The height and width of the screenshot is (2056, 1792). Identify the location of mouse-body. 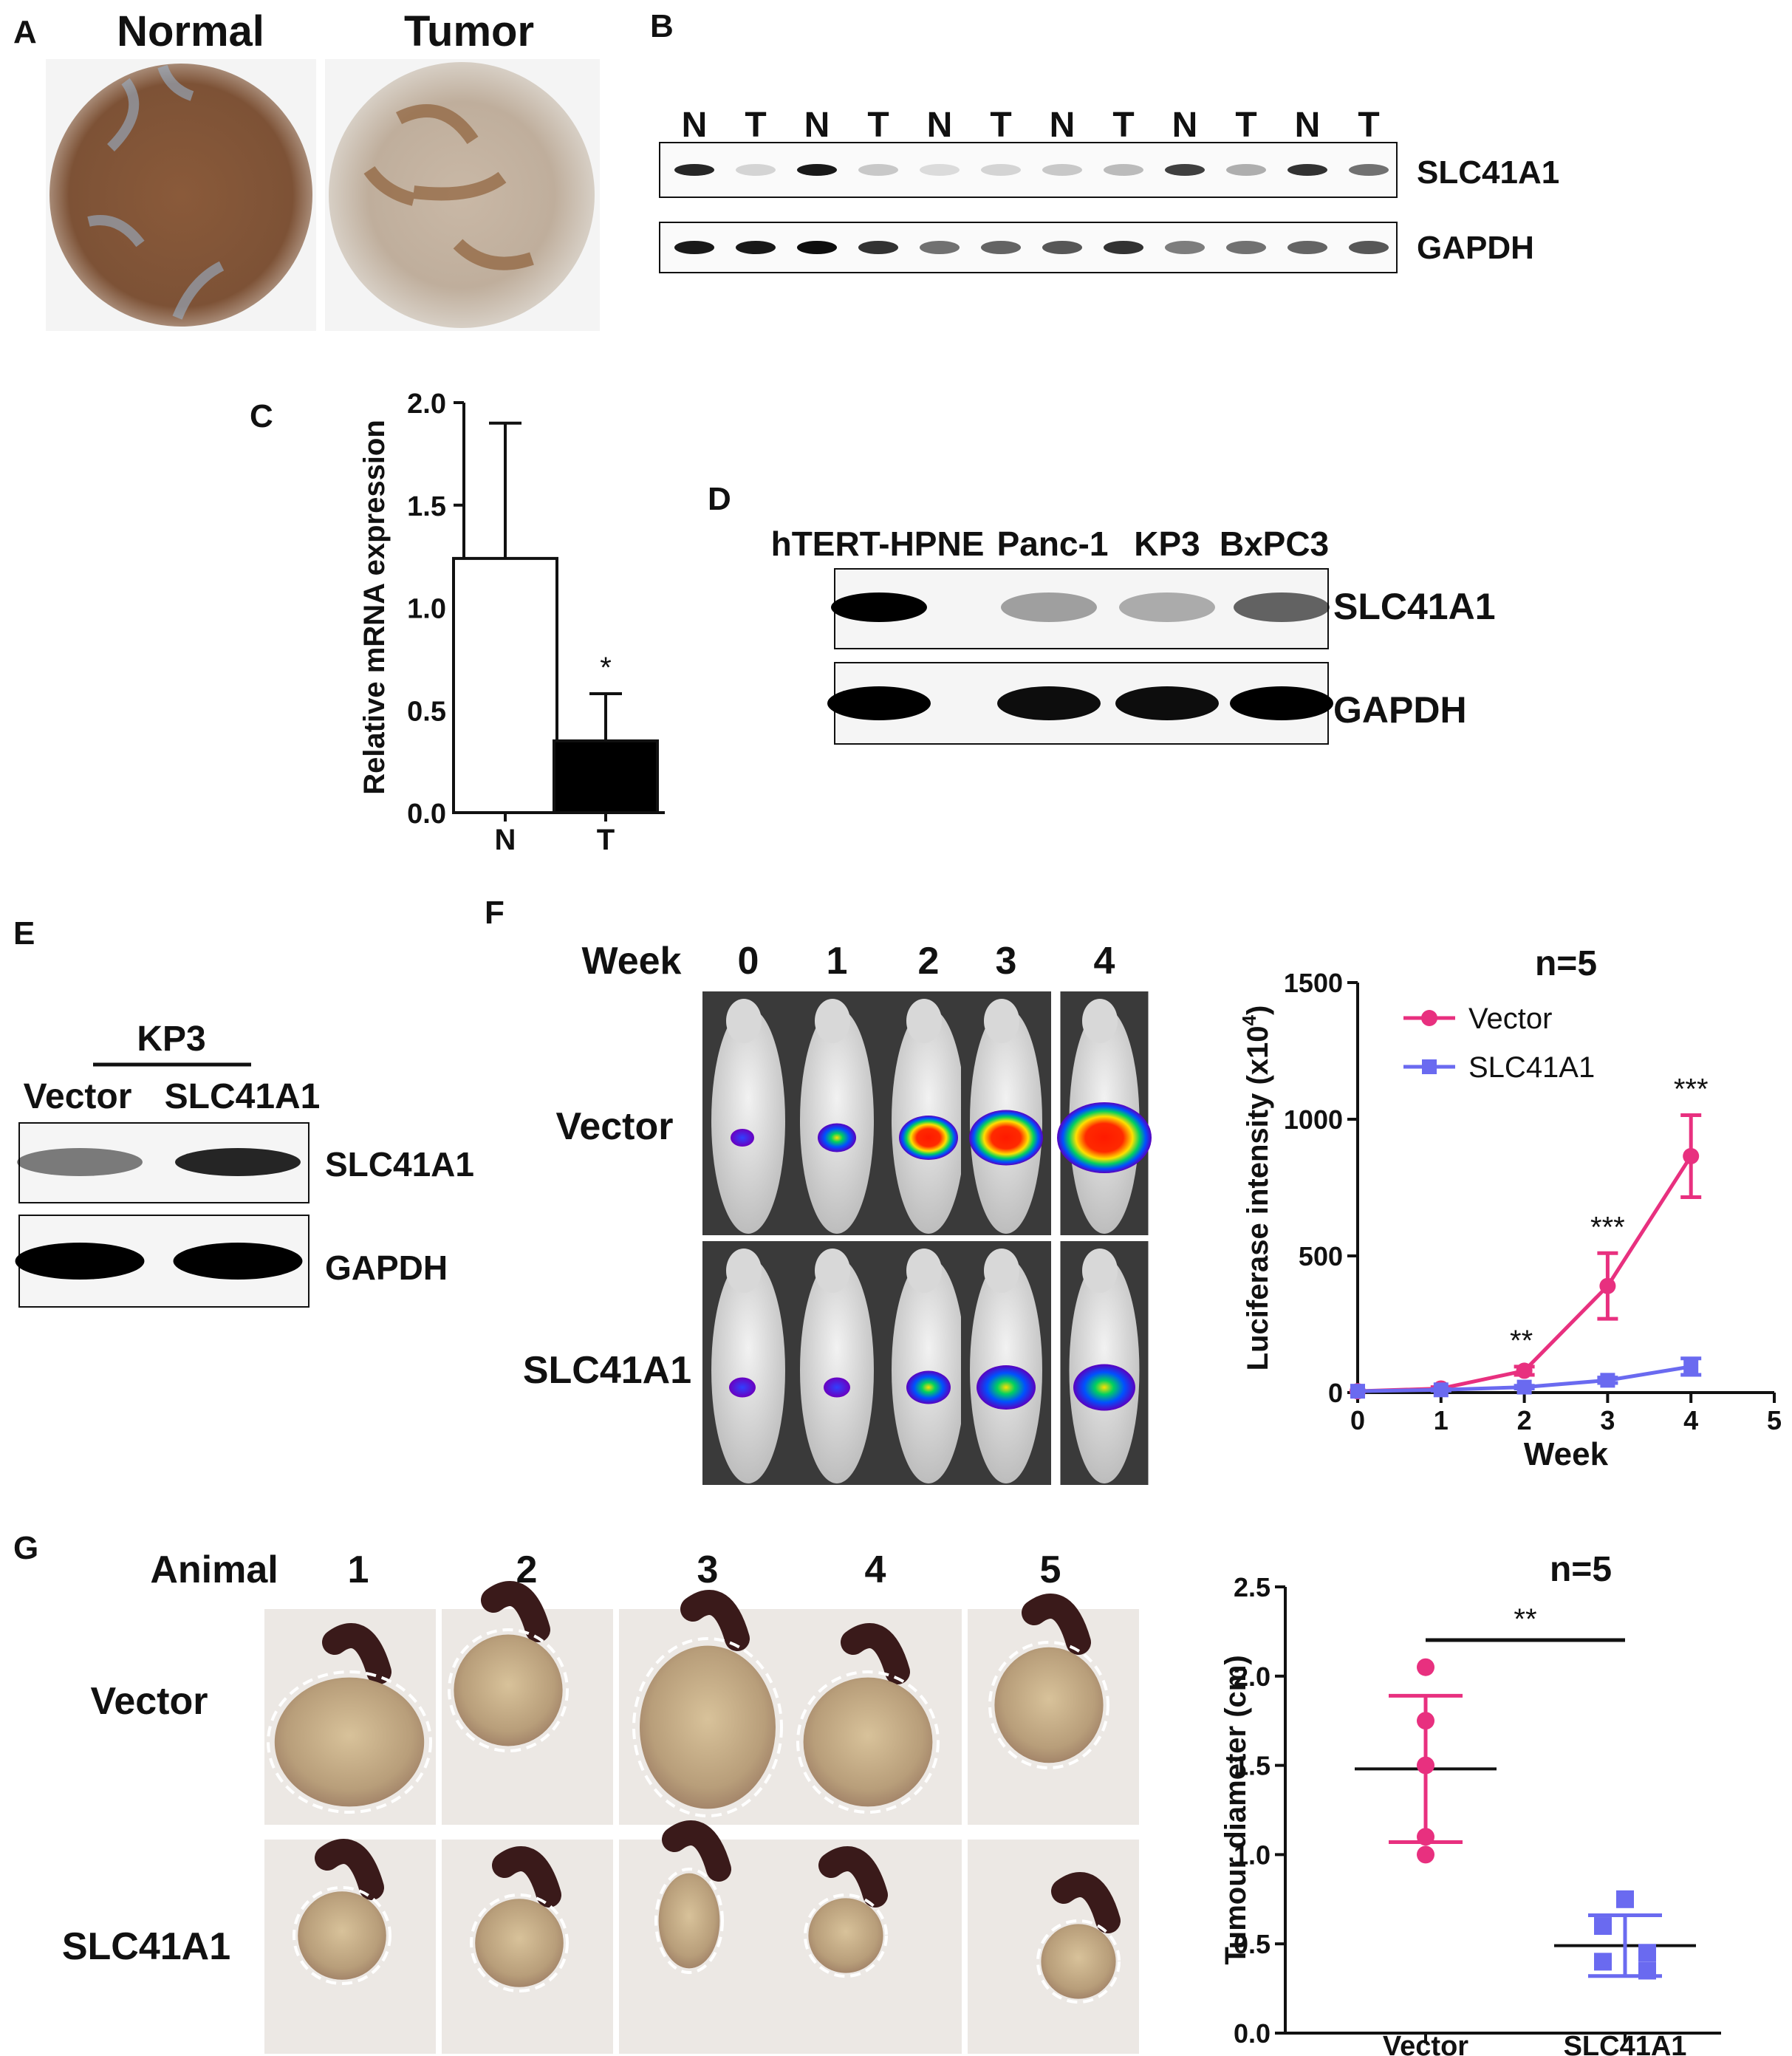
(748, 1121).